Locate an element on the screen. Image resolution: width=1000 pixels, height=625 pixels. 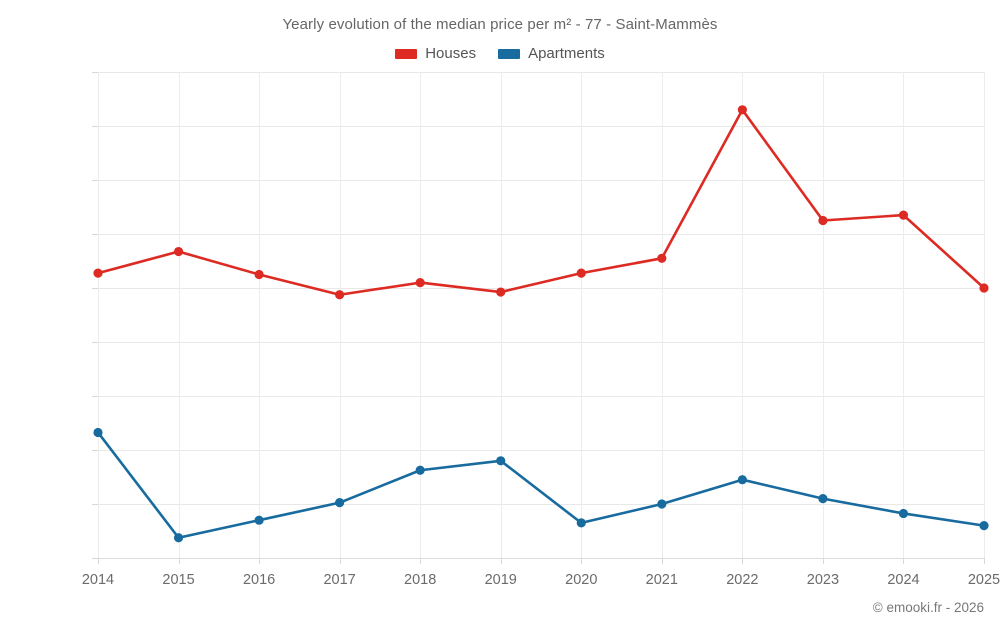
x-tick-label: 2025 is located at coordinates (983, 580).